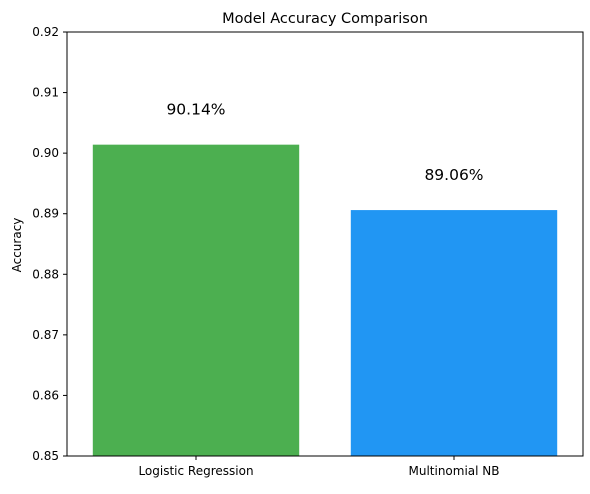 This screenshot has height=494, width=590. Describe the element at coordinates (17, 245) in the screenshot. I see `y-axis-label: Accuracy` at that location.